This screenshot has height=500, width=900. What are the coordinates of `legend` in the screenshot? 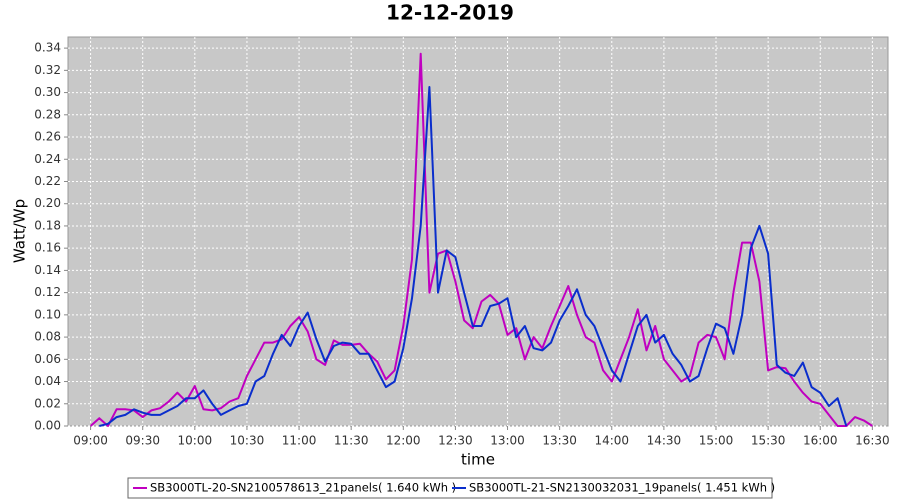 It's located at (450, 488).